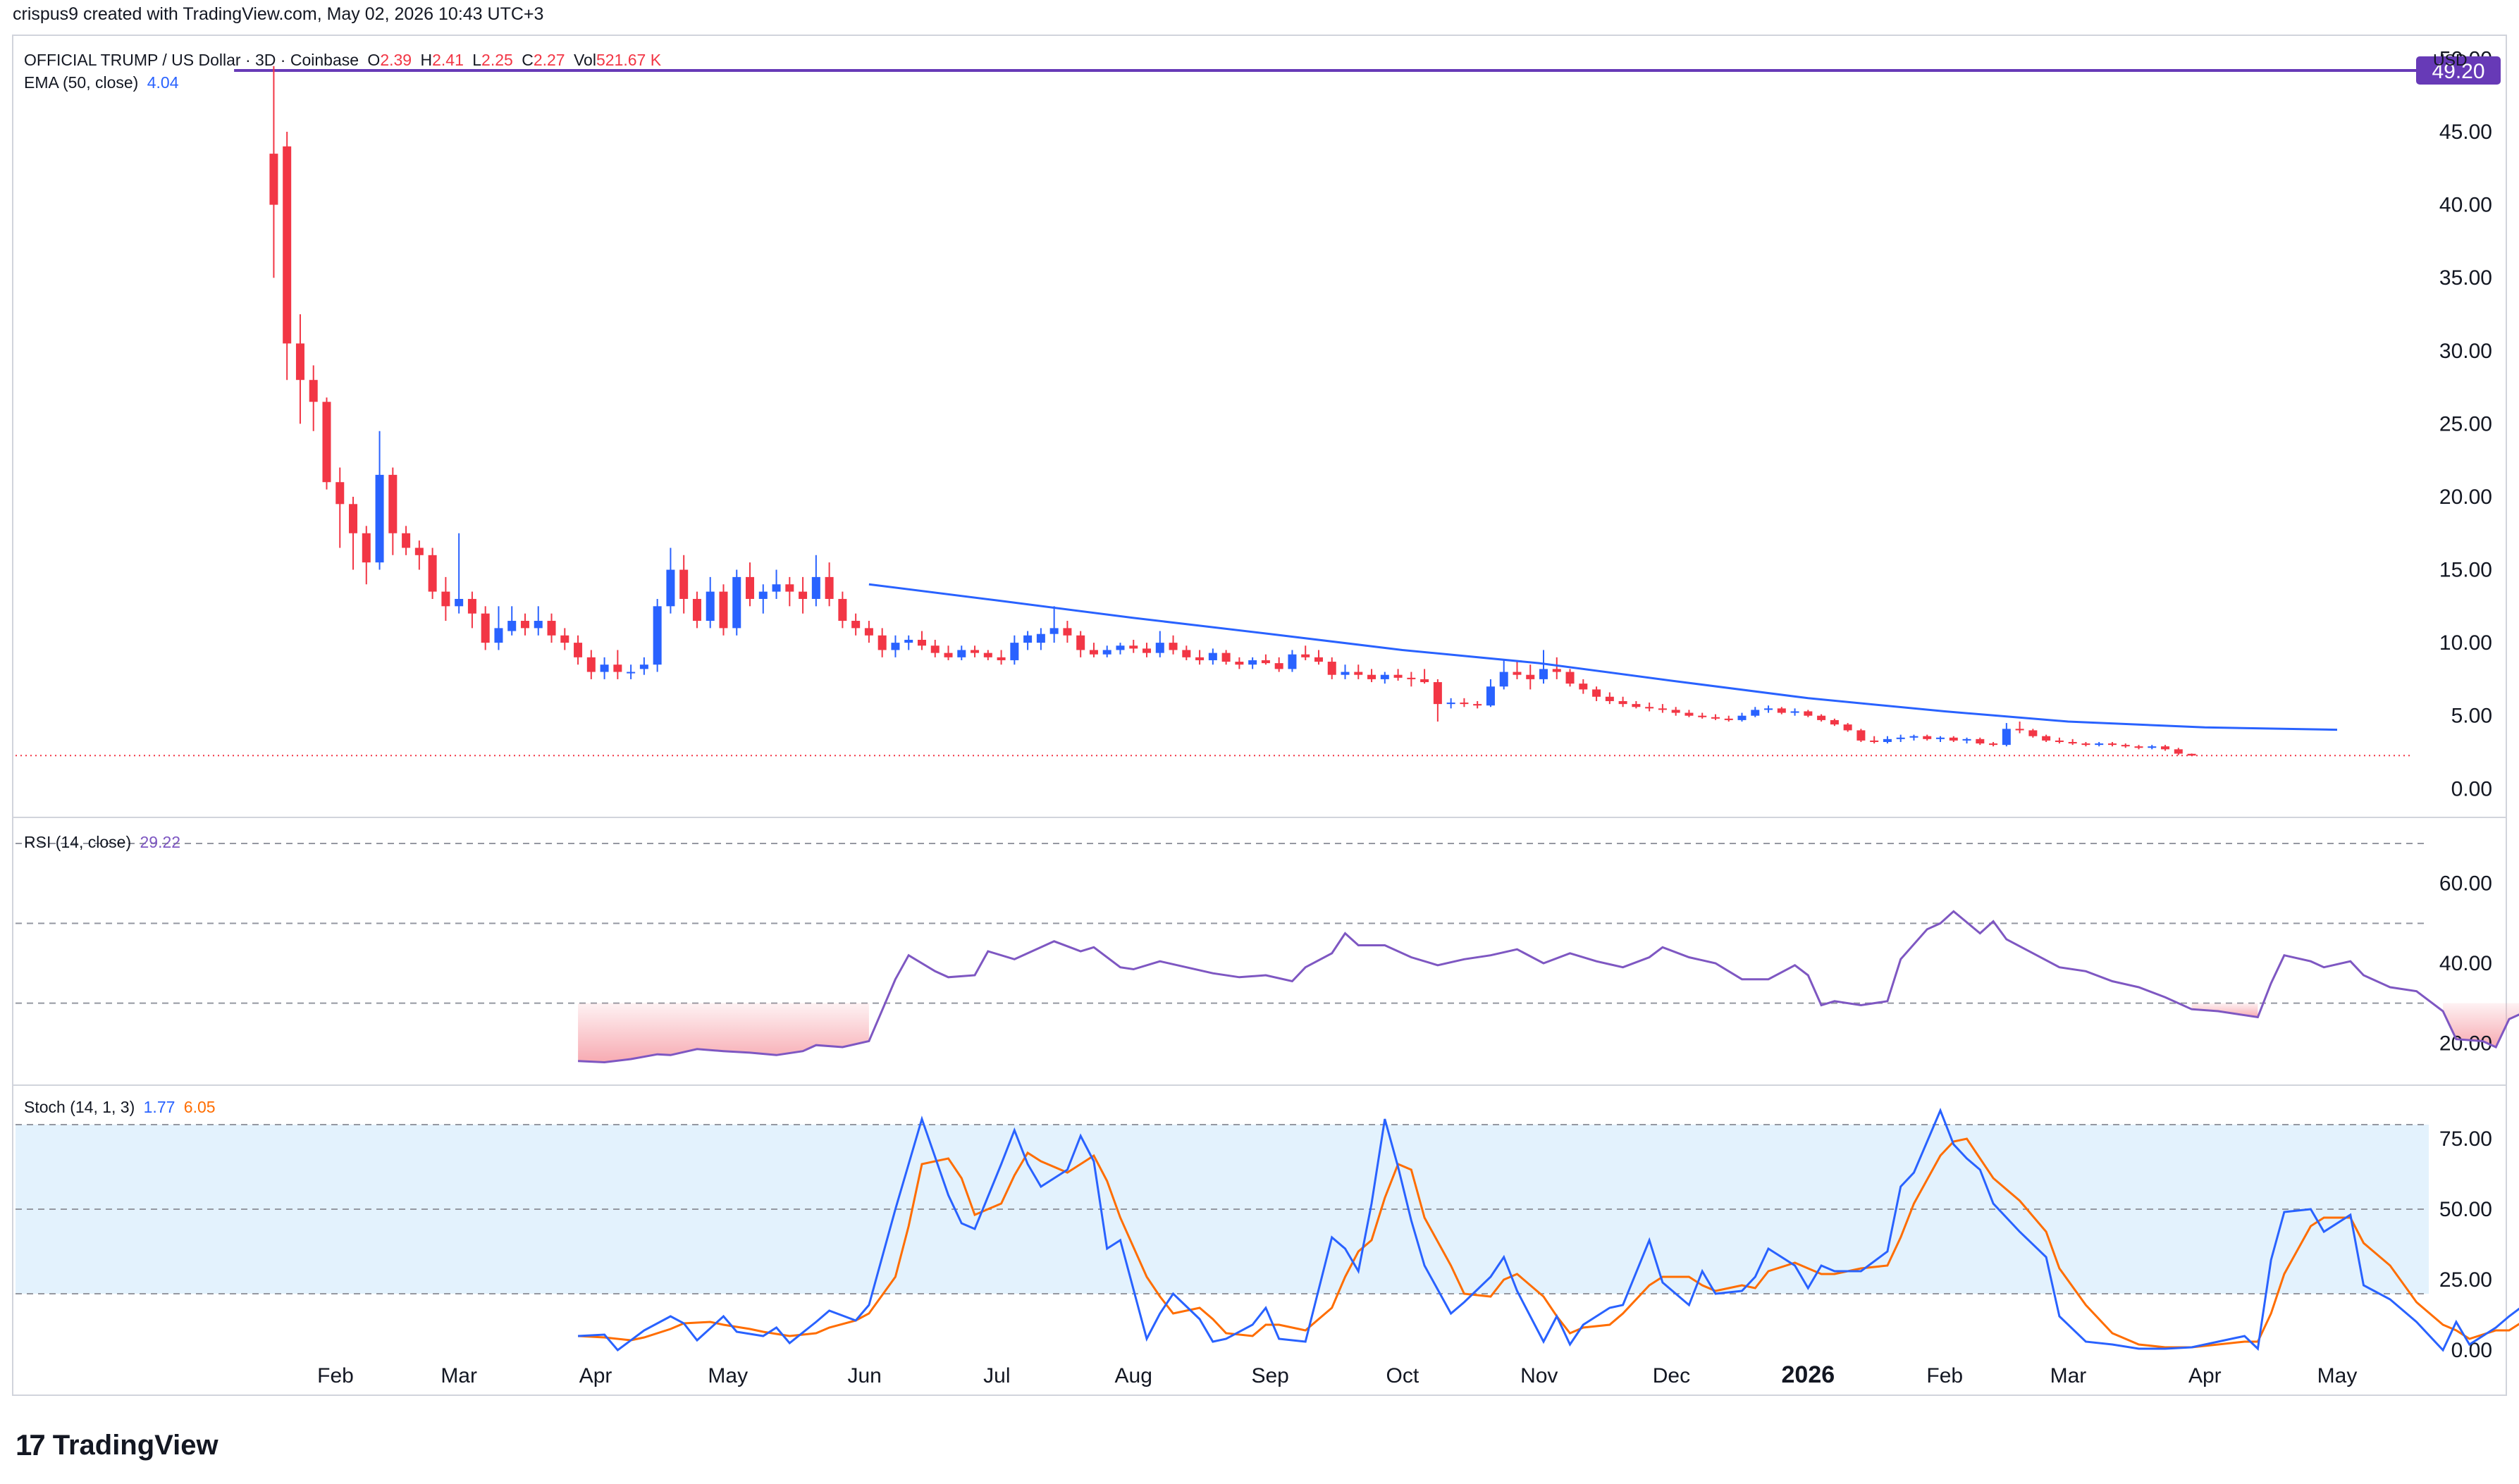 This screenshot has width=2519, height=1484. I want to click on ema-line, so click(1603, 657).